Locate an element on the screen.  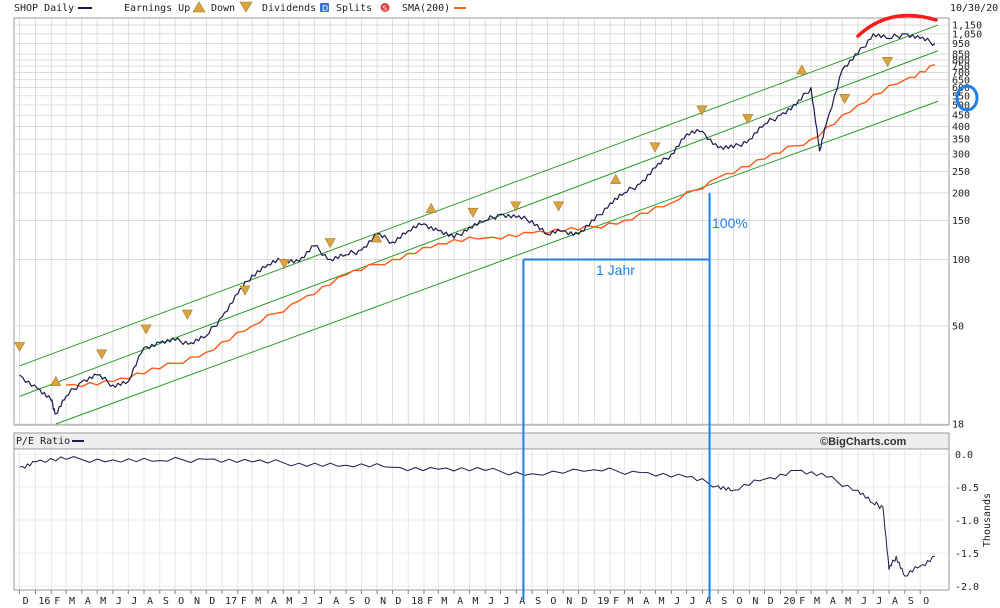
legend-symbol-label: SHOP Daily is located at coordinates (44, 8).